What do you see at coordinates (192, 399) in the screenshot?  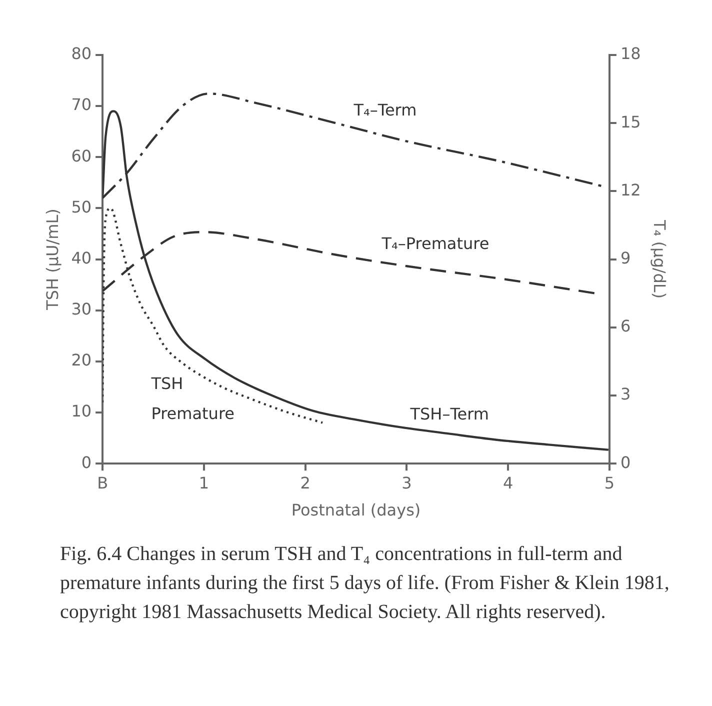 I see `series-label: TSH Premature` at bounding box center [192, 399].